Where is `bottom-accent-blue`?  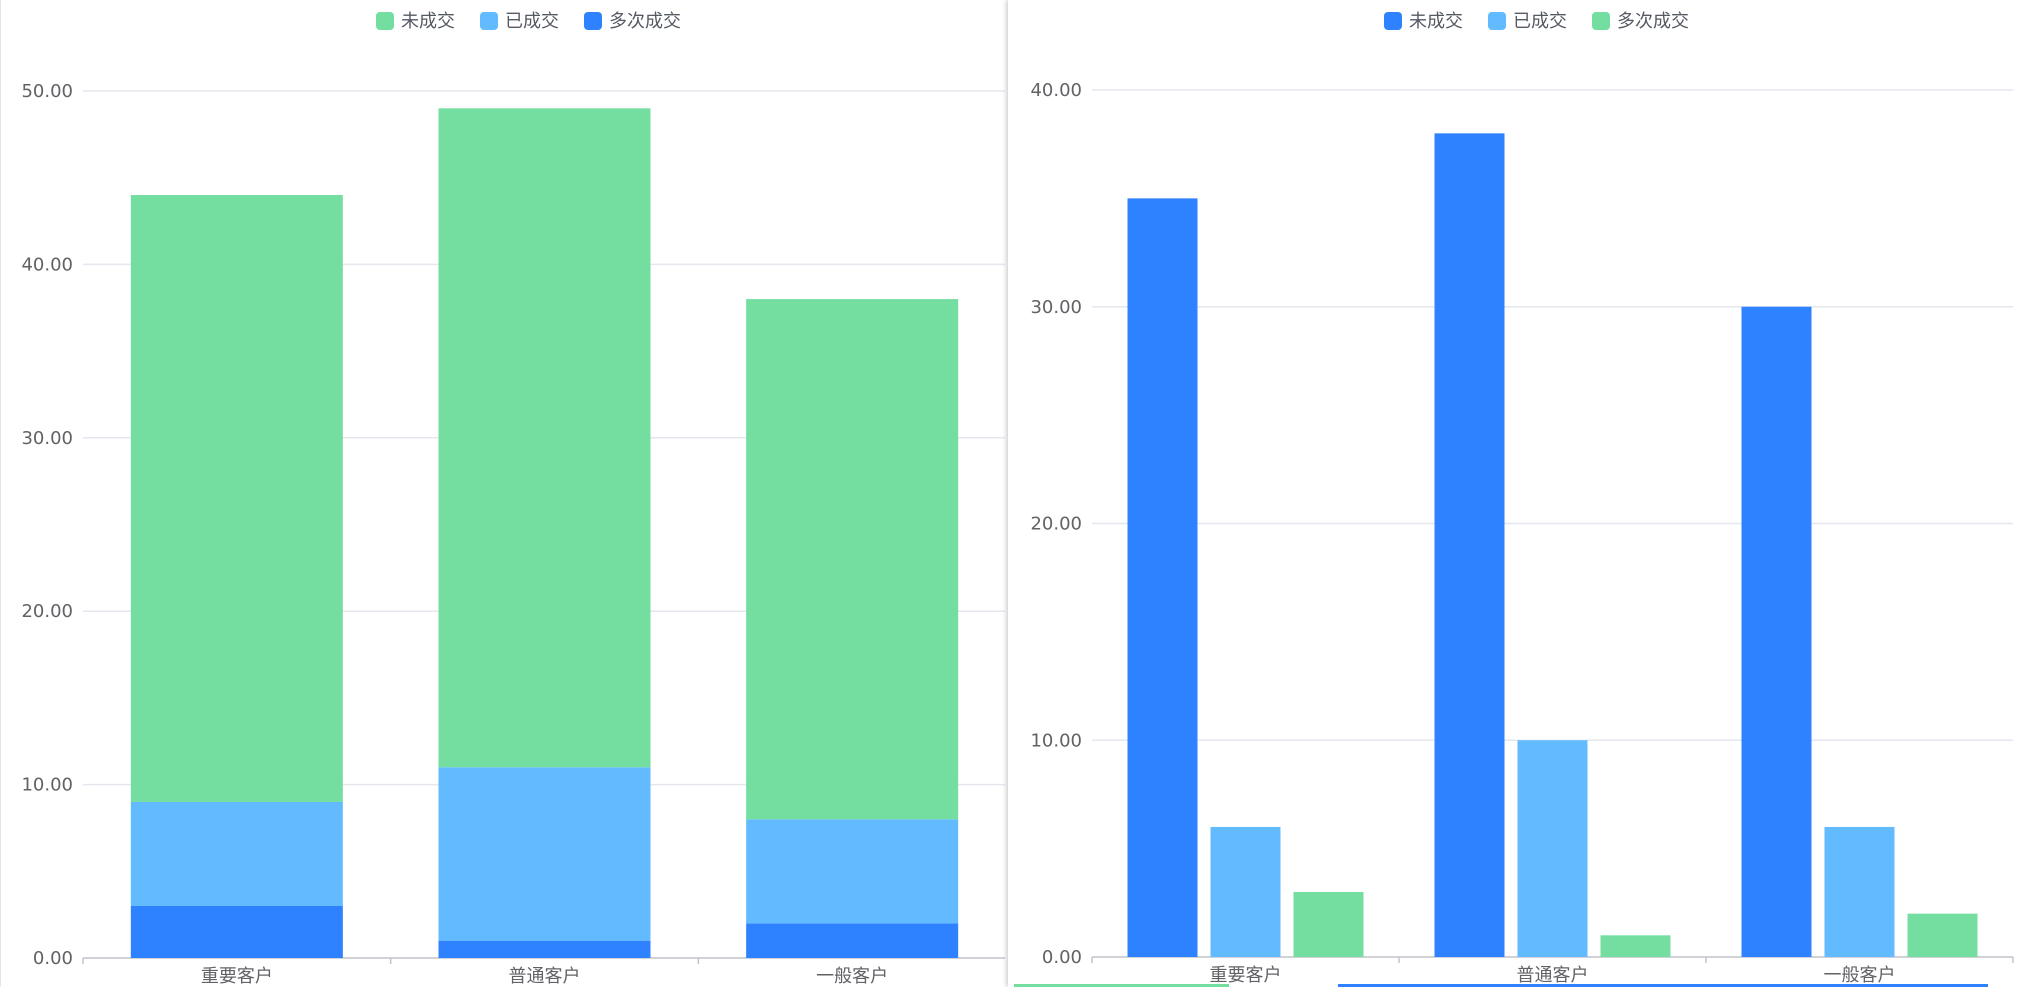 bottom-accent-blue is located at coordinates (1663, 985).